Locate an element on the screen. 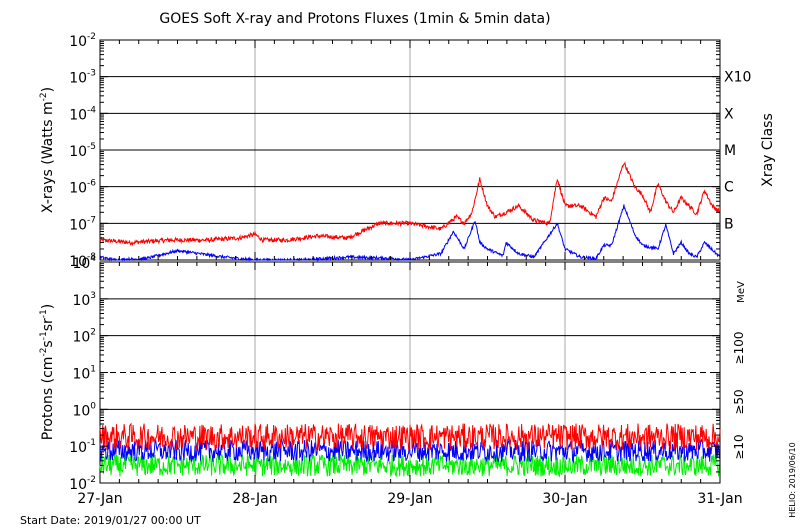 This screenshot has width=800, height=530. xray-y-tick-label: 10⁻⁸ is located at coordinates (82, 261).